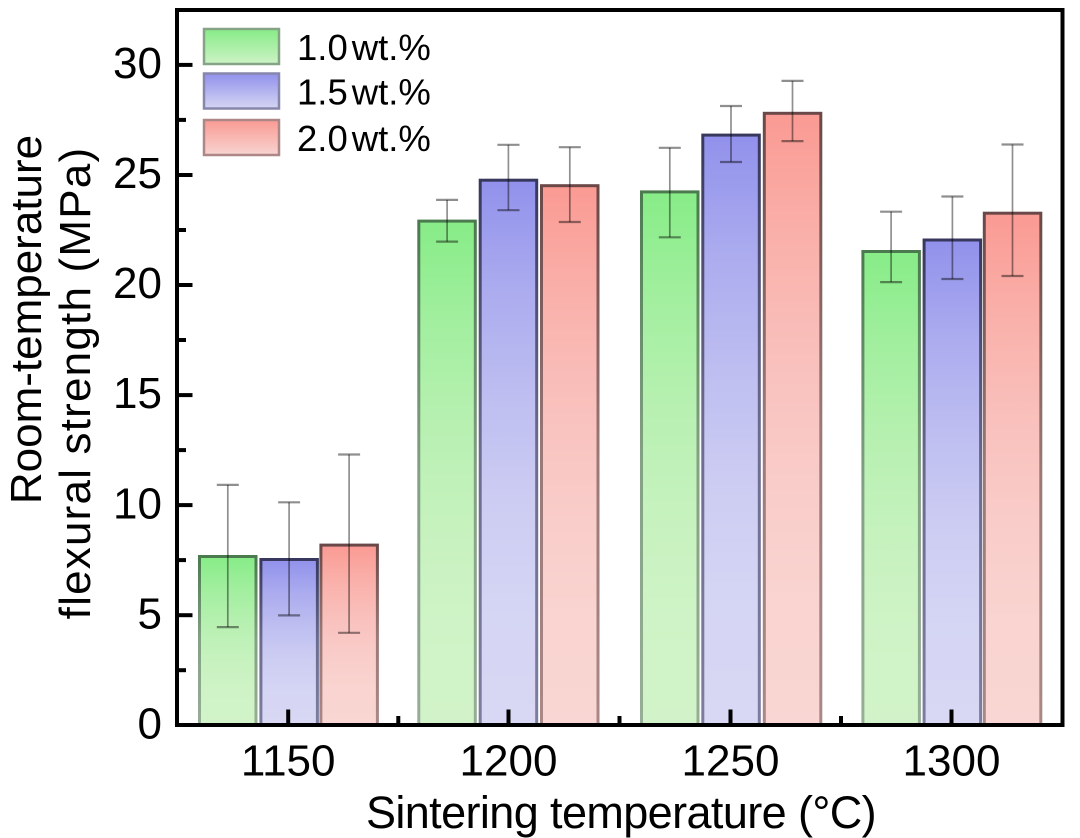  I want to click on svg-text: 10, so click(137, 503).